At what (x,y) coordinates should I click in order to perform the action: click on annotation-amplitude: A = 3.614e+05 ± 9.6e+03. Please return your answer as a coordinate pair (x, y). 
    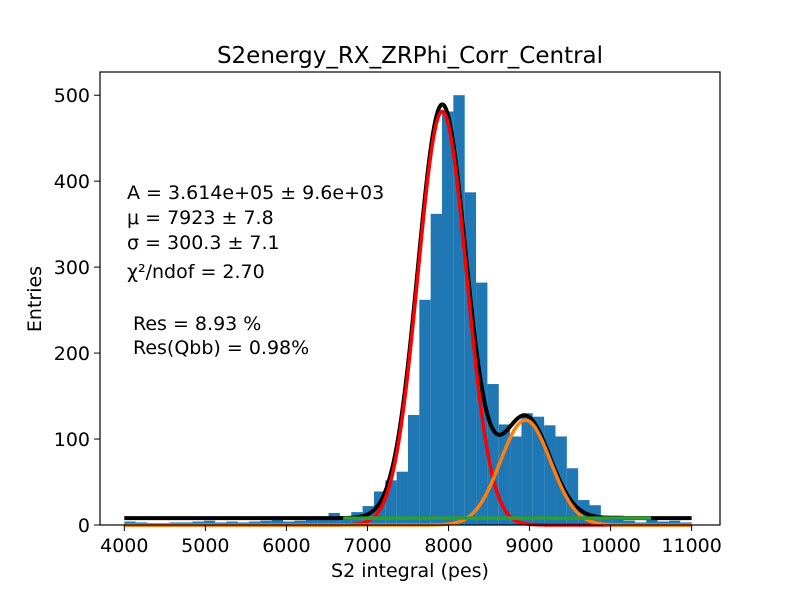
    Looking at the image, I should click on (255, 193).